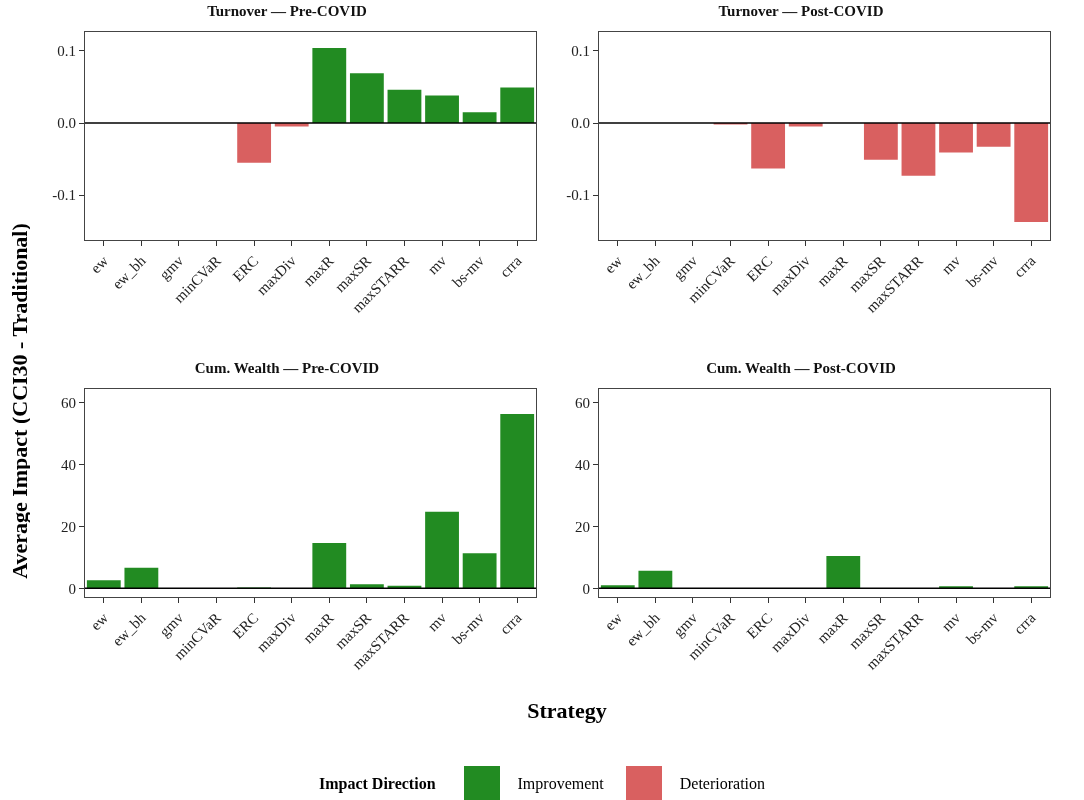  What do you see at coordinates (20, 401) in the screenshot?
I see `y-axis-title: Average Impact (CCI30 - Traditional)` at bounding box center [20, 401].